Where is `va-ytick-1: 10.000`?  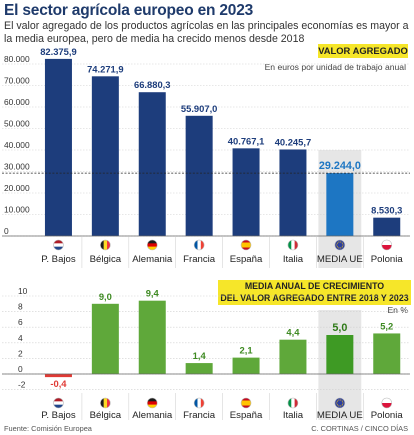
va-ytick-1: 10.000 is located at coordinates (17, 210).